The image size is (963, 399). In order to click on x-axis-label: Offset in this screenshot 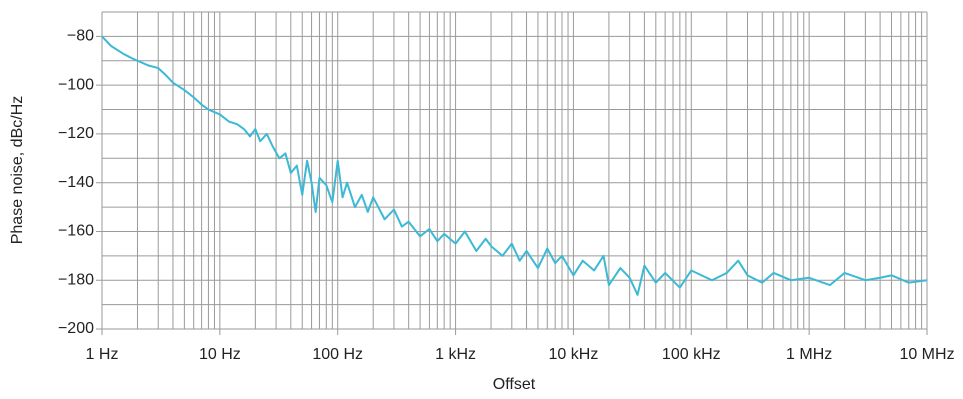, I will do `click(514, 384)`.